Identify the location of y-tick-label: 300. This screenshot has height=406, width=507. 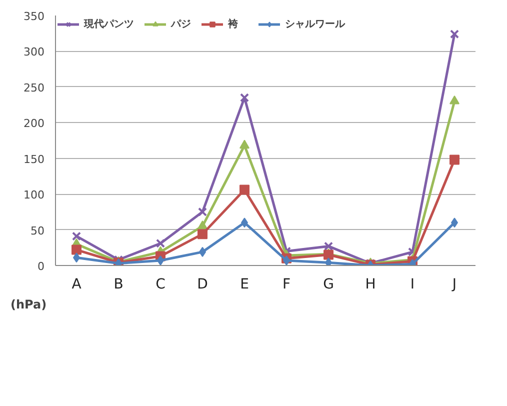
(34, 52).